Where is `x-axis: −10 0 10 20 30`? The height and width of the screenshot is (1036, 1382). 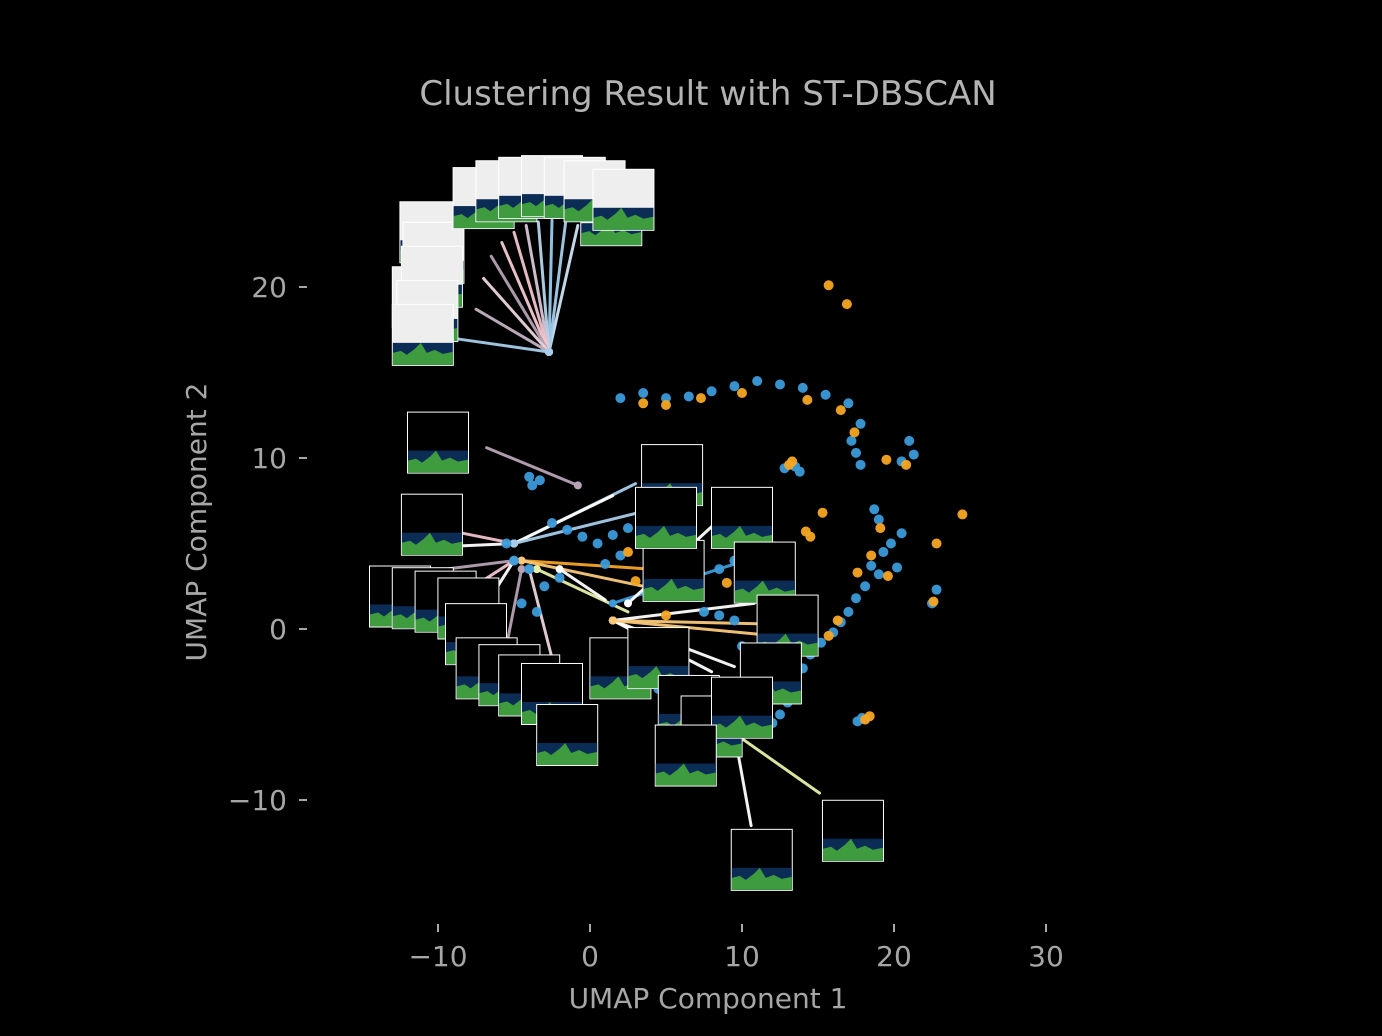 x-axis: −10 0 10 20 30 is located at coordinates (736, 948).